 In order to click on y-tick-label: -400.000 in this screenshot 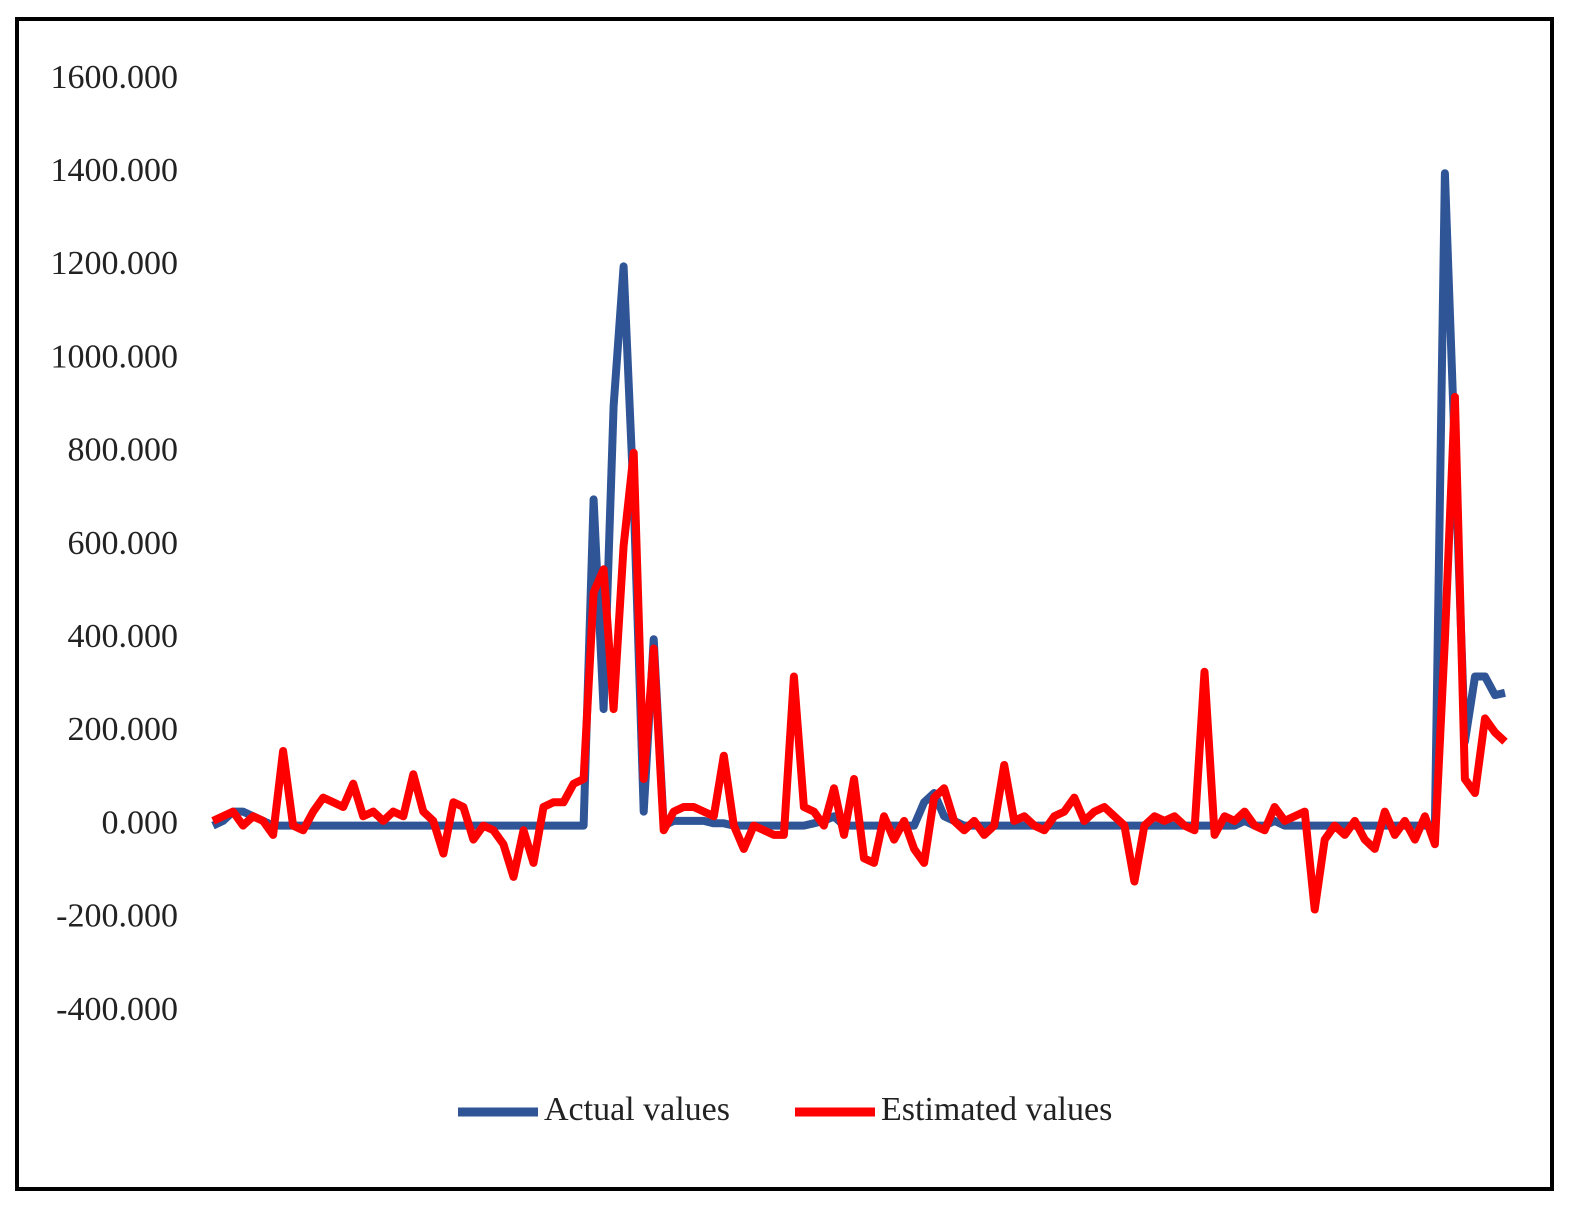, I will do `click(117, 1009)`.